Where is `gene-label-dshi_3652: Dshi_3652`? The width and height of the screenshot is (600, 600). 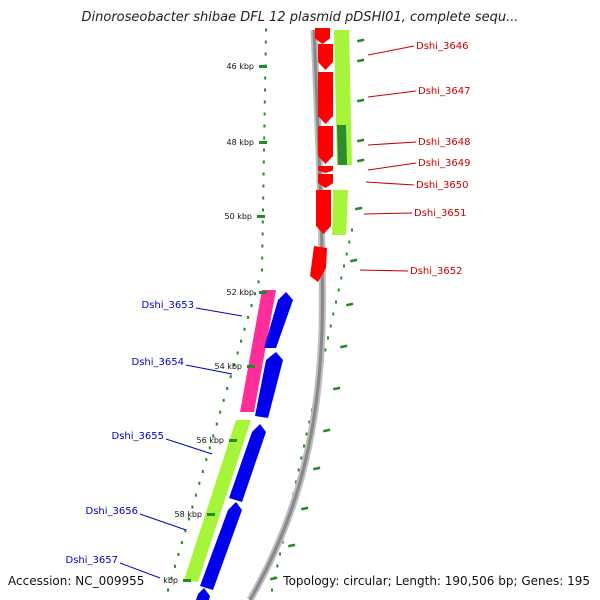 gene-label-dshi_3652: Dshi_3652 is located at coordinates (436, 271).